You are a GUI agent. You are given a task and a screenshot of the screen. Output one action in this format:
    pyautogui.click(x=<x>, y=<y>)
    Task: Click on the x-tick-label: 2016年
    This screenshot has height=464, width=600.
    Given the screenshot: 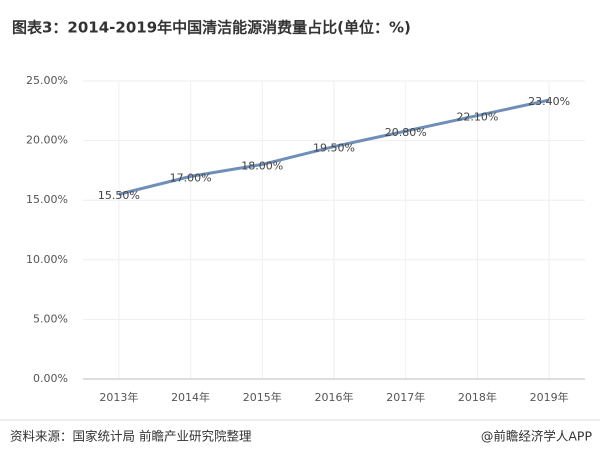 What is the action you would take?
    pyautogui.click(x=334, y=397)
    